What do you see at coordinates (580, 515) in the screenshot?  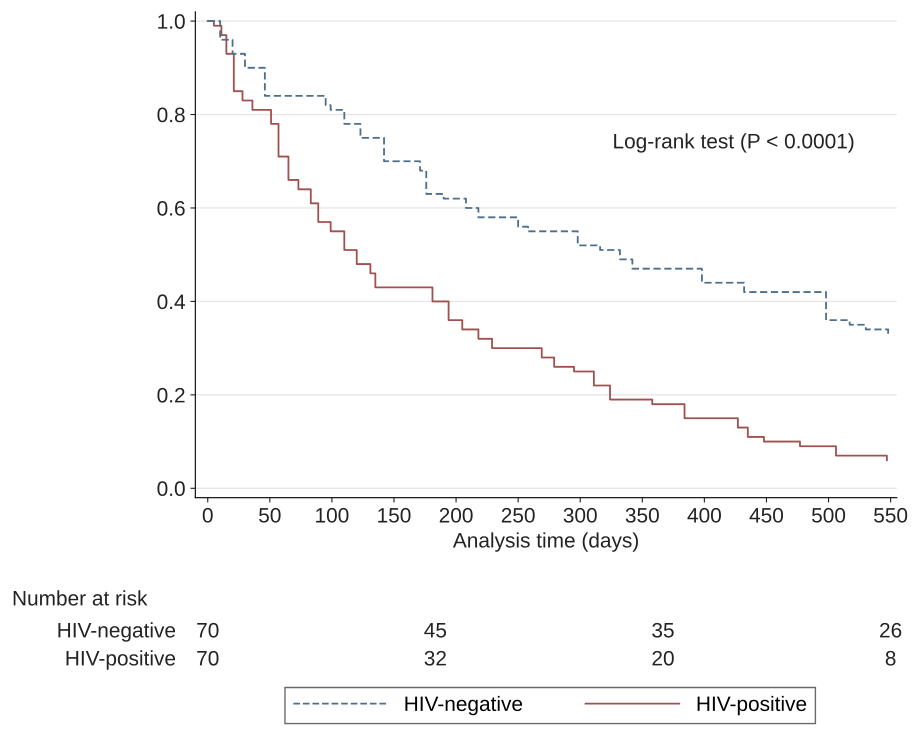 I see `x-tick-label: 300` at bounding box center [580, 515].